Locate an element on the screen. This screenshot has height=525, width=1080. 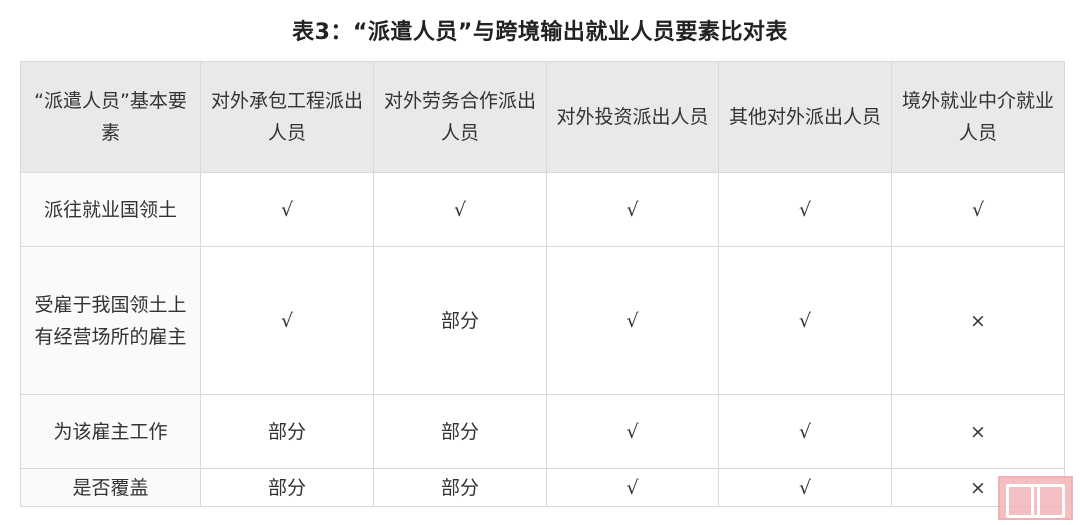
table-row: 为该雇主工作 部分 部分 √ √ × is located at coordinates (542, 431).